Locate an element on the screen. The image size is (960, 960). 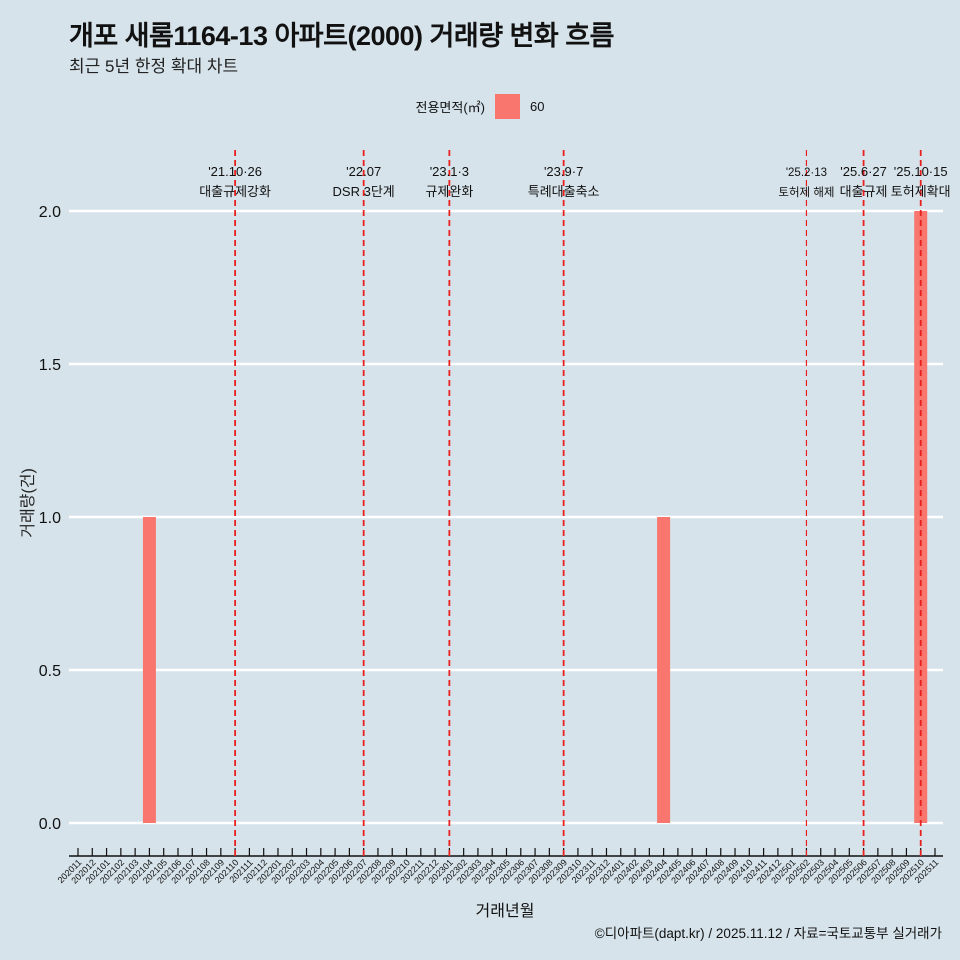
legend: 전용면적(㎡) 60 is located at coordinates (480, 106).